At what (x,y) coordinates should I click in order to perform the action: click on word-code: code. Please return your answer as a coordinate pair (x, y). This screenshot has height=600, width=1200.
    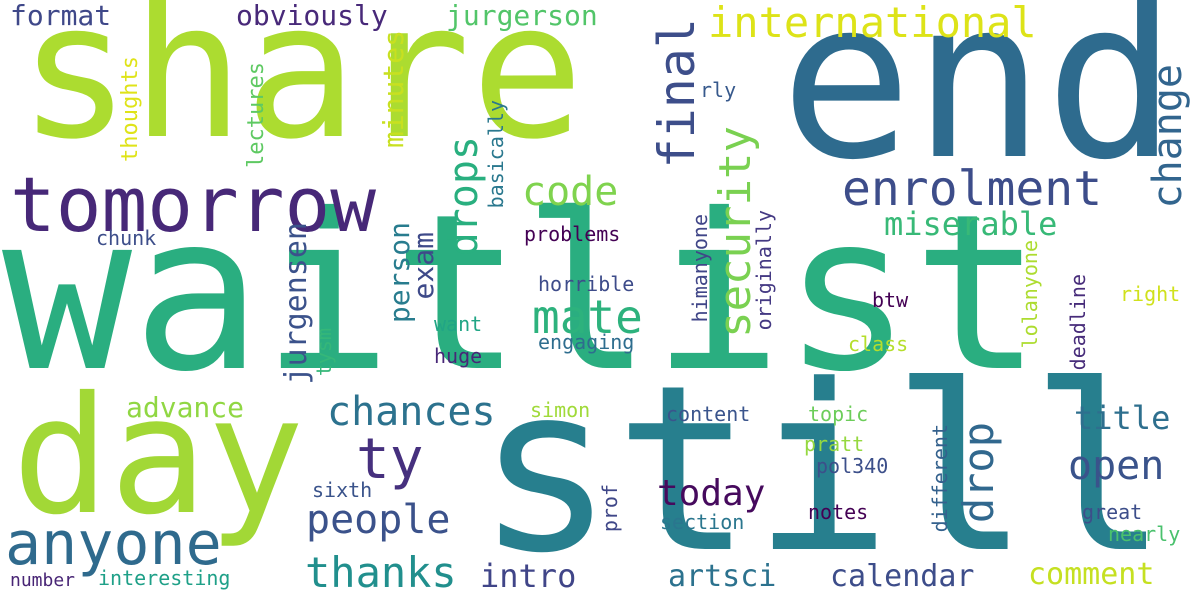
    Looking at the image, I should click on (570, 192).